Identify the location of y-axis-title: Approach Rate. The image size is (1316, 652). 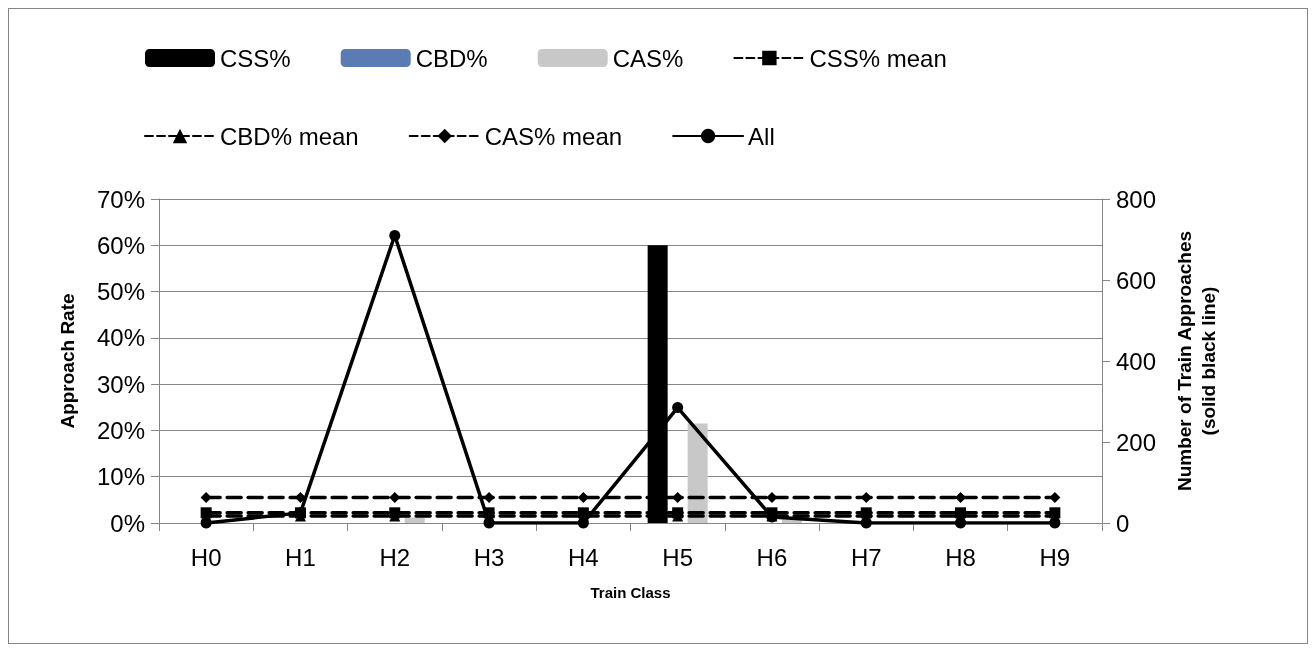
(67, 361).